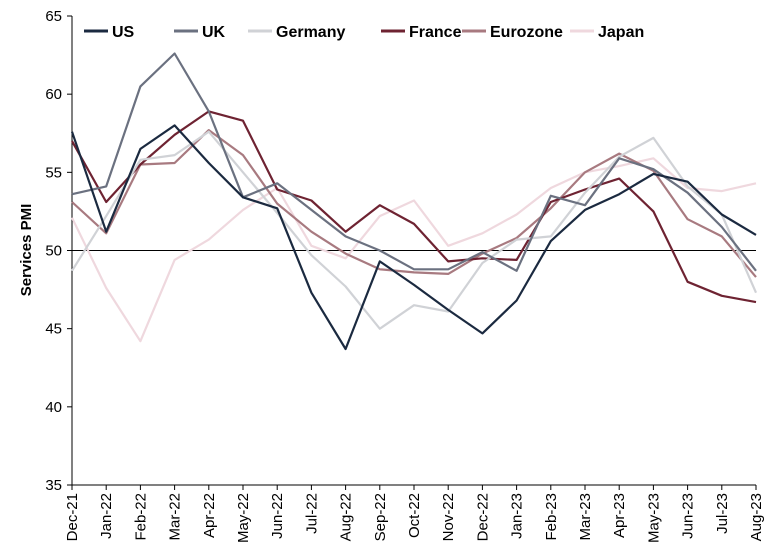  I want to click on x-tick-label: Jul-23, so click(722, 513).